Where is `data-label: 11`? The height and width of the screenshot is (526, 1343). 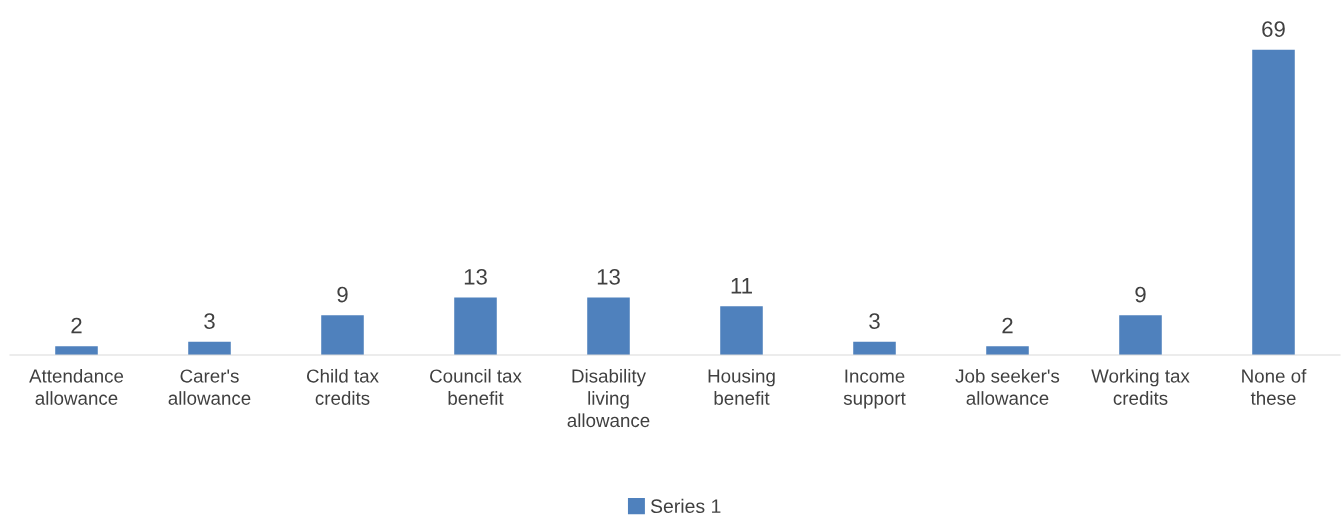 data-label: 11 is located at coordinates (741, 286).